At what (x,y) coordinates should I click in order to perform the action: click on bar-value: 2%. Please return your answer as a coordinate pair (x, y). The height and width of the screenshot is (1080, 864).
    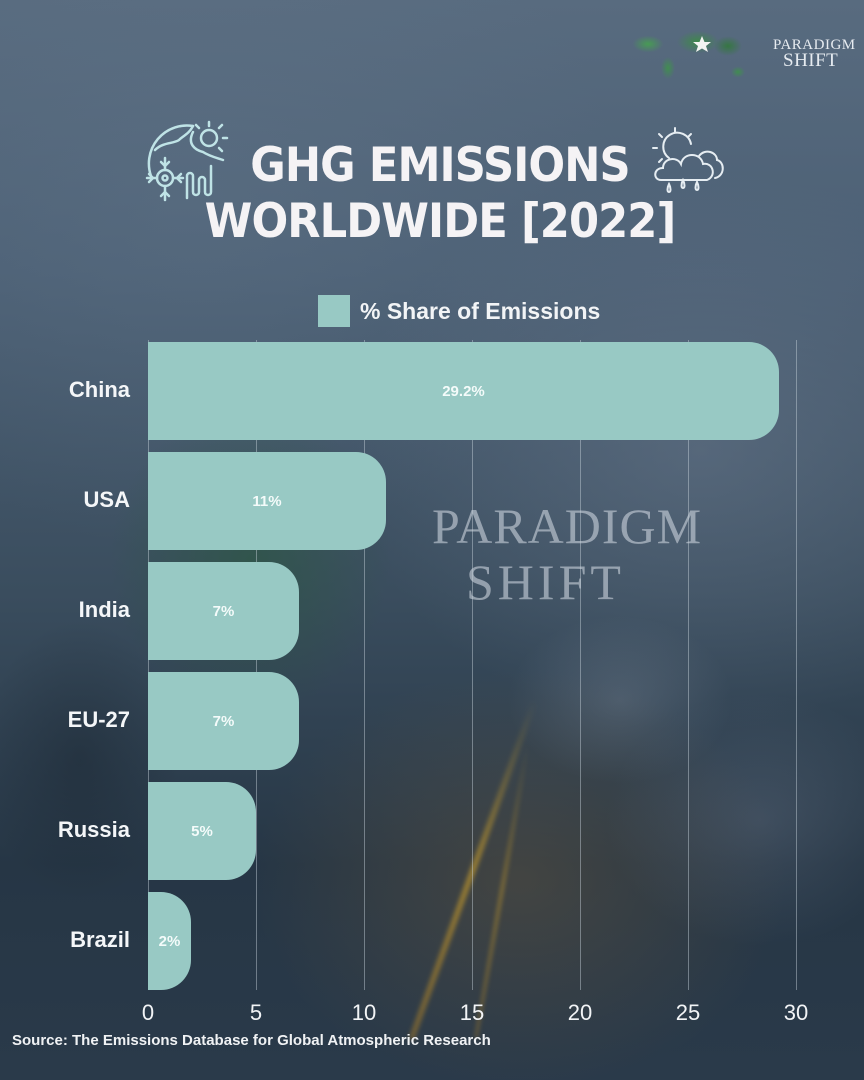
    Looking at the image, I should click on (169, 941).